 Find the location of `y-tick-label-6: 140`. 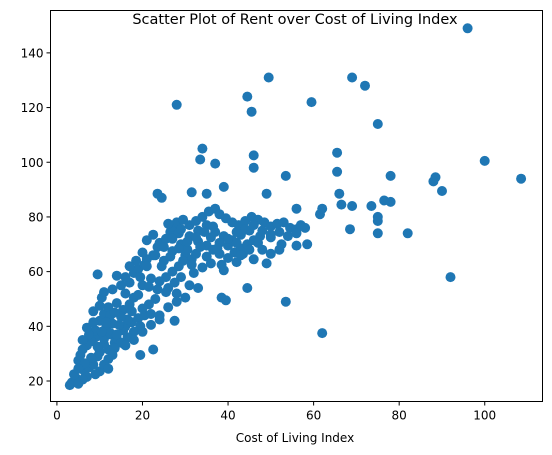

y-tick-label-6: 140 is located at coordinates (32, 53).